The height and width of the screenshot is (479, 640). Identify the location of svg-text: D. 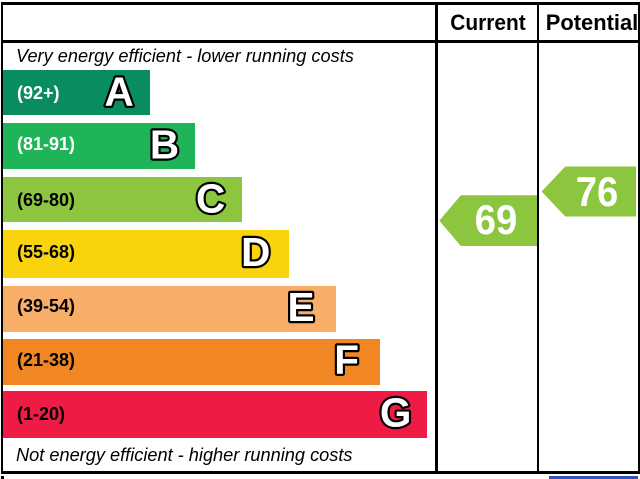
(255, 252).